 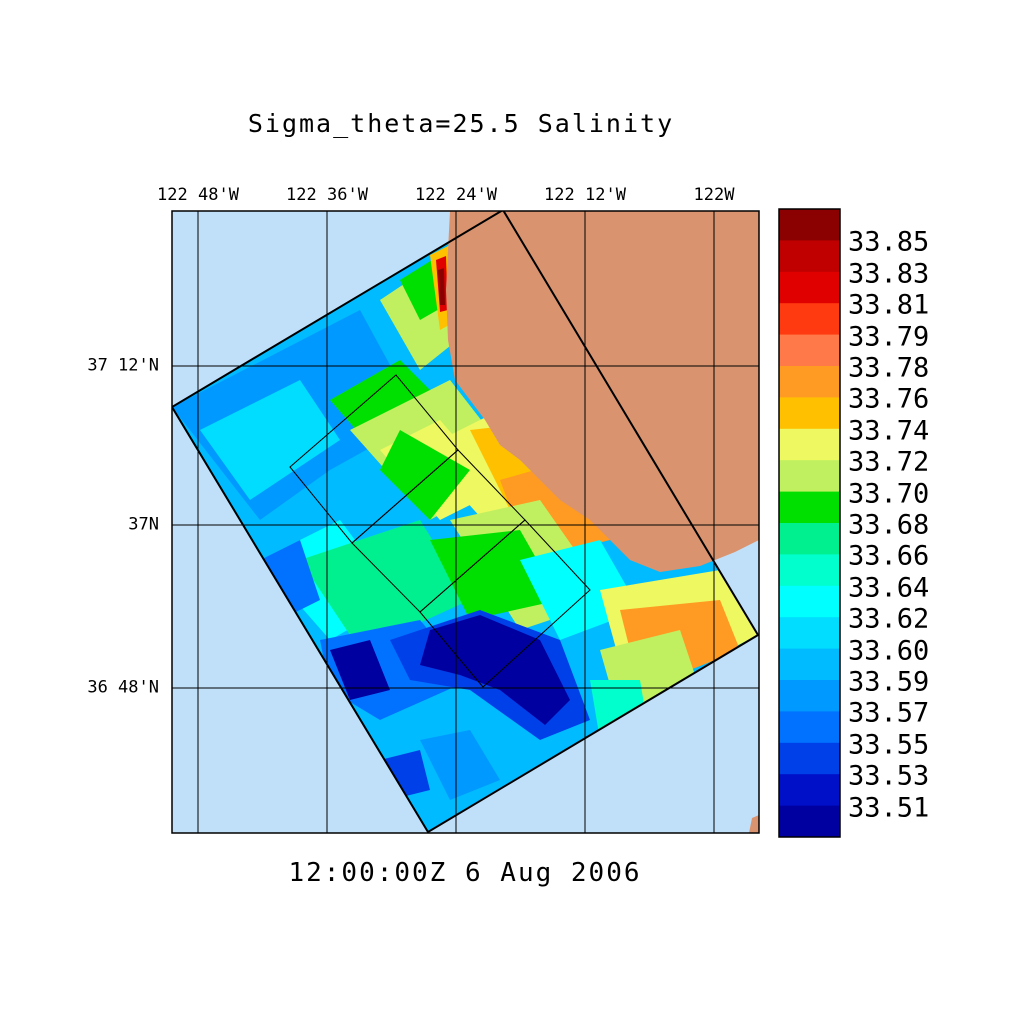 I want to click on colorbar-tick-label: 33.68, so click(x=889, y=525).